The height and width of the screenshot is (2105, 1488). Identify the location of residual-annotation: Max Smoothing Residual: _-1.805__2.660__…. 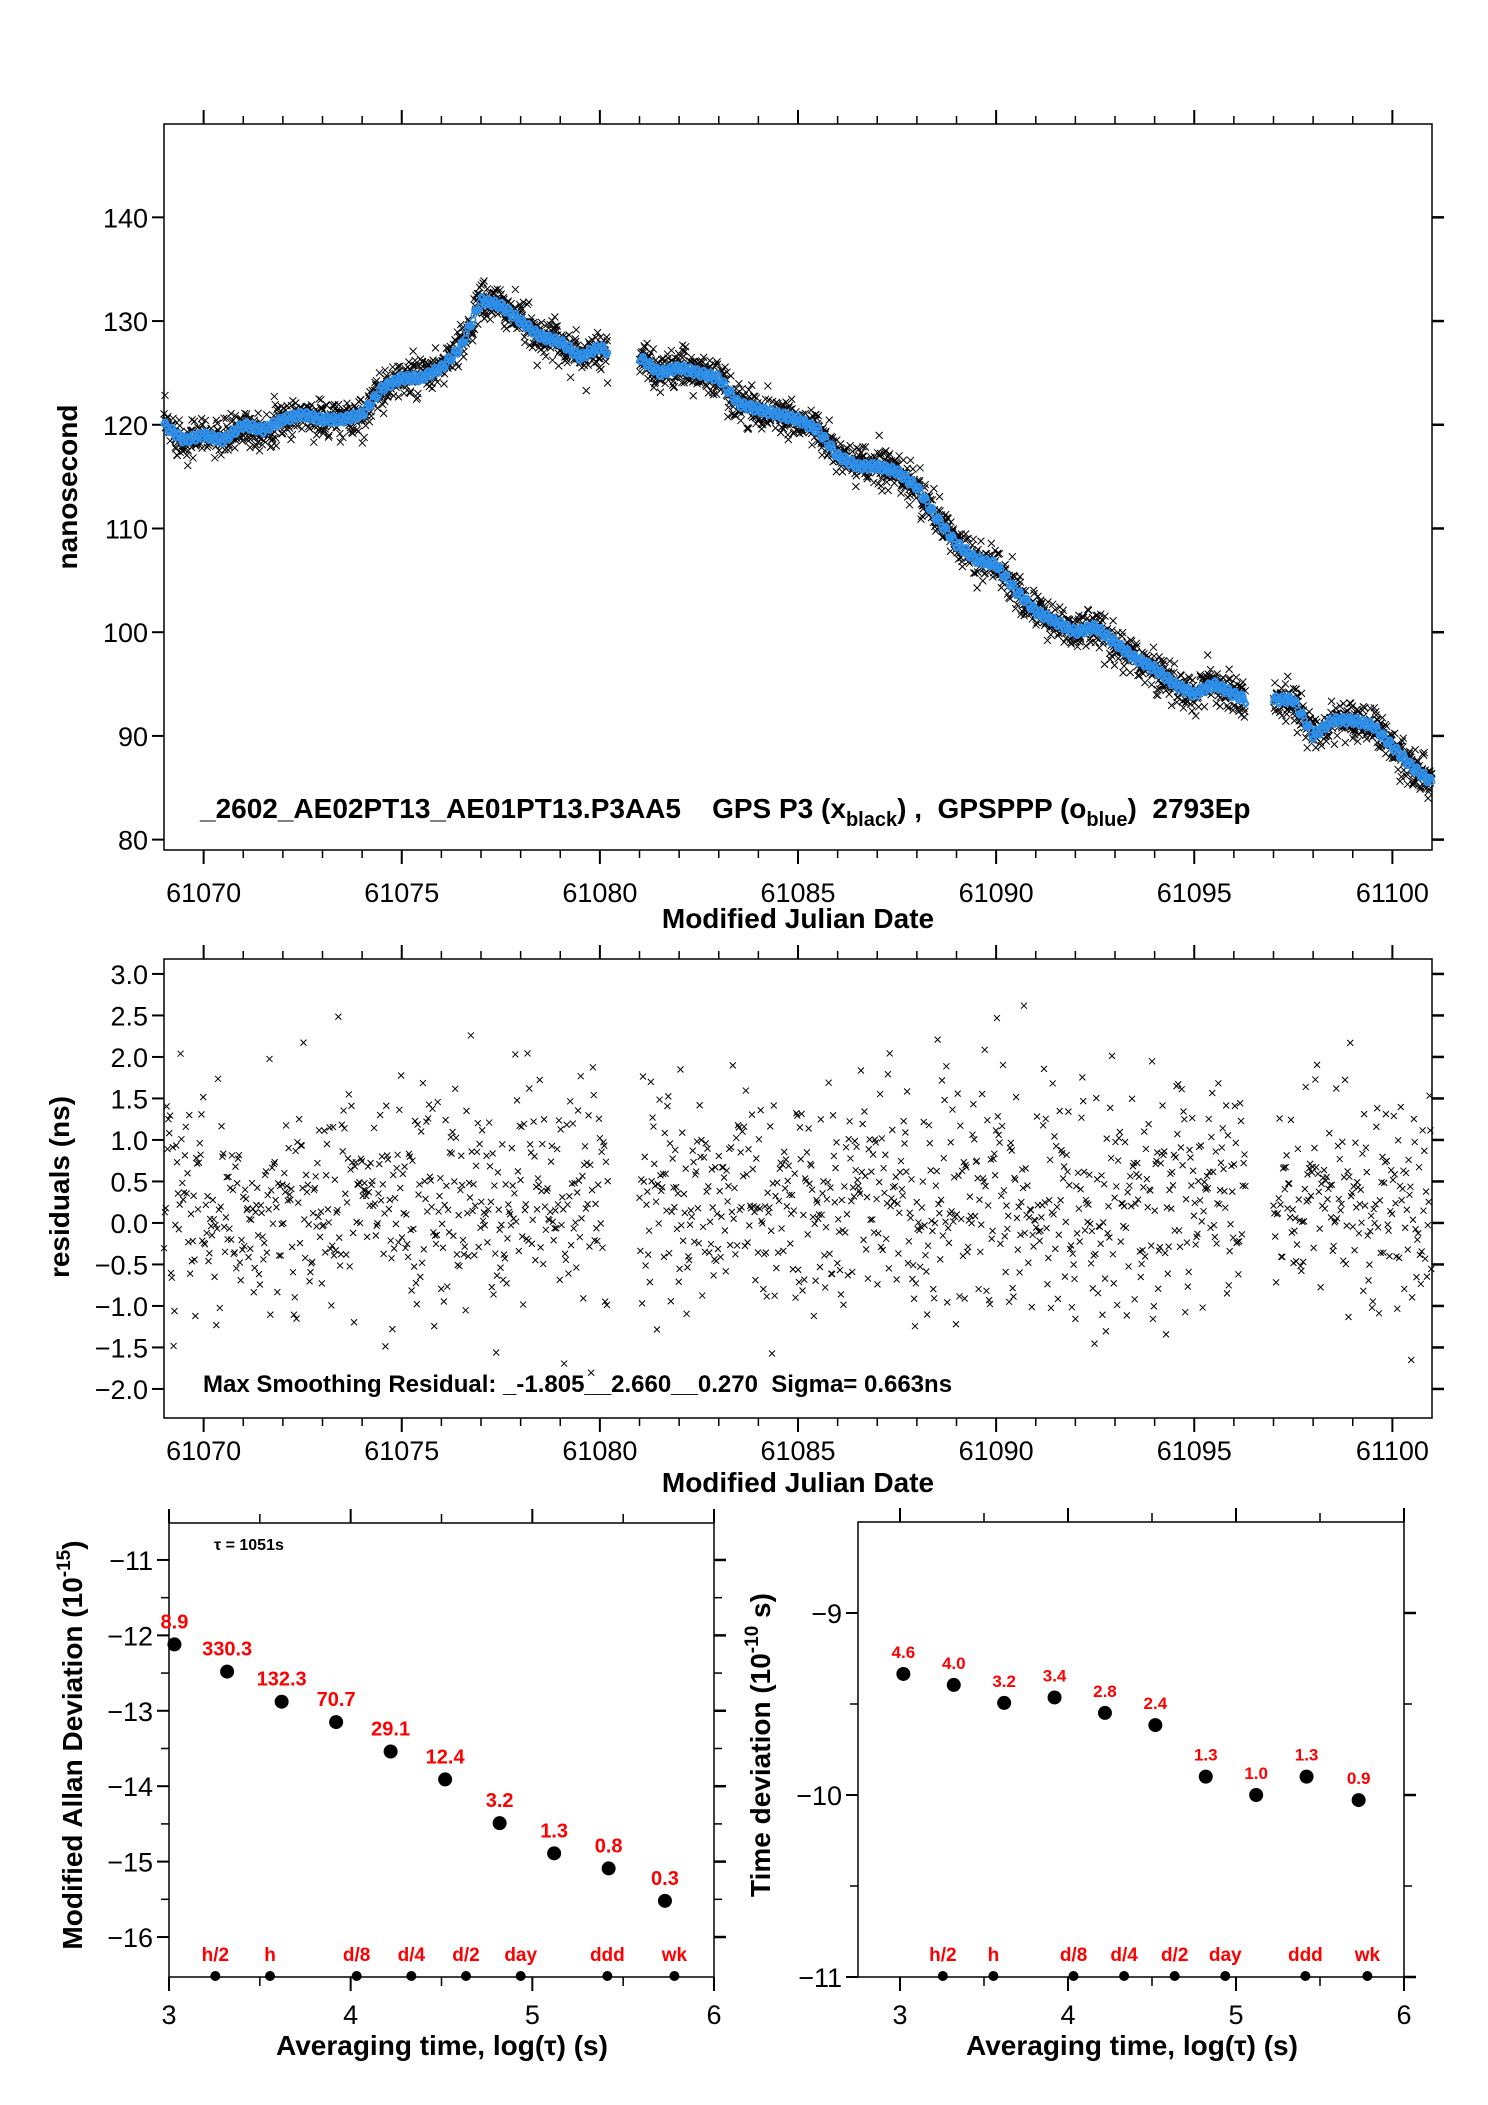
(577, 1384).